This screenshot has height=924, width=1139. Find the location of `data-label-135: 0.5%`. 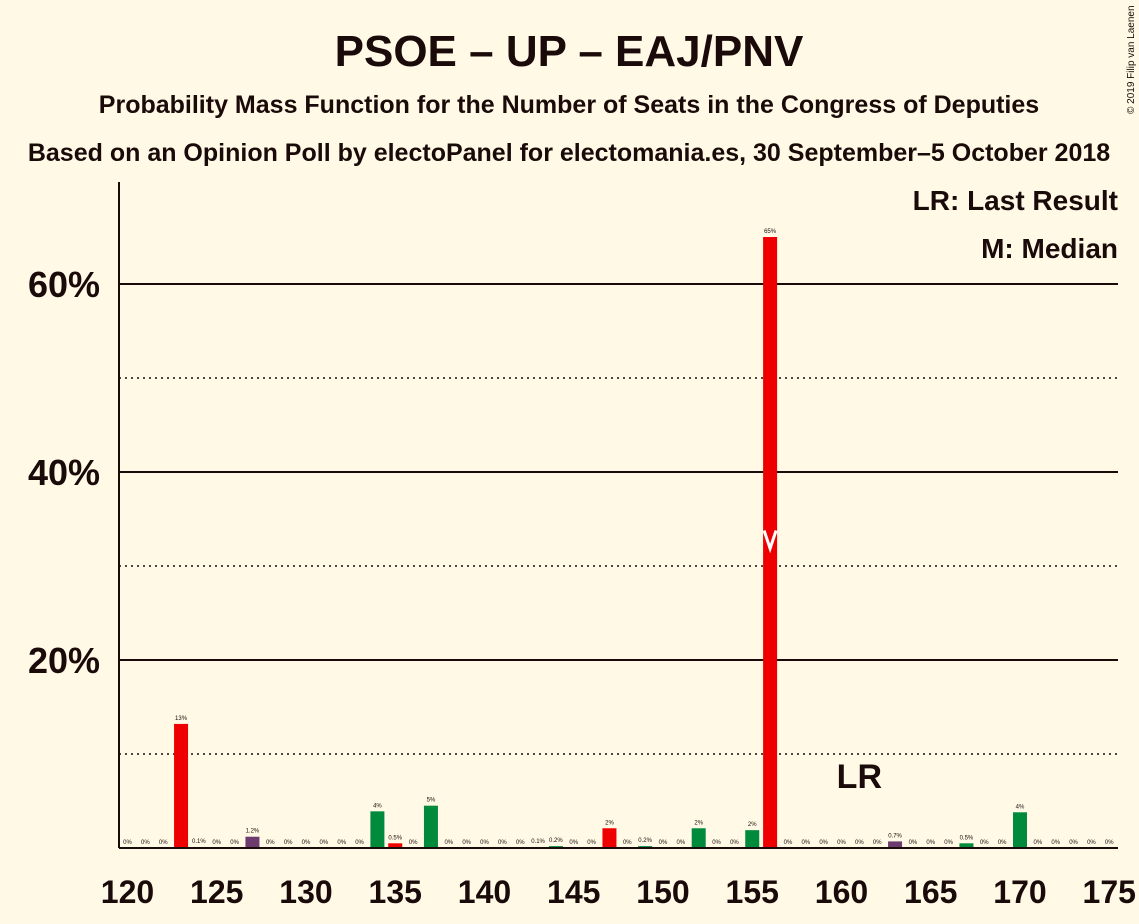

data-label-135: 0.5% is located at coordinates (395, 838).